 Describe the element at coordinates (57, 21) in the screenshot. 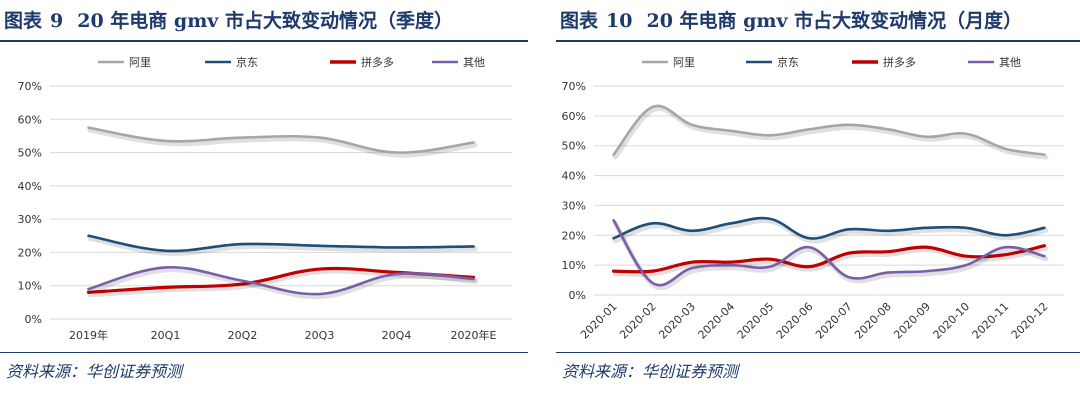

I see `fig-number: 9` at that location.